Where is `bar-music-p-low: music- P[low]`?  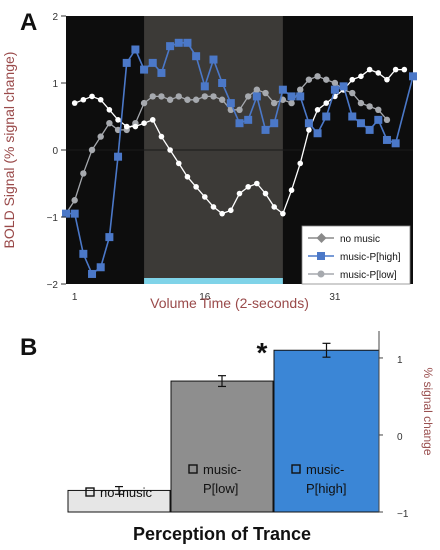 bar-music-p-low: music- P[low] is located at coordinates (222, 444).